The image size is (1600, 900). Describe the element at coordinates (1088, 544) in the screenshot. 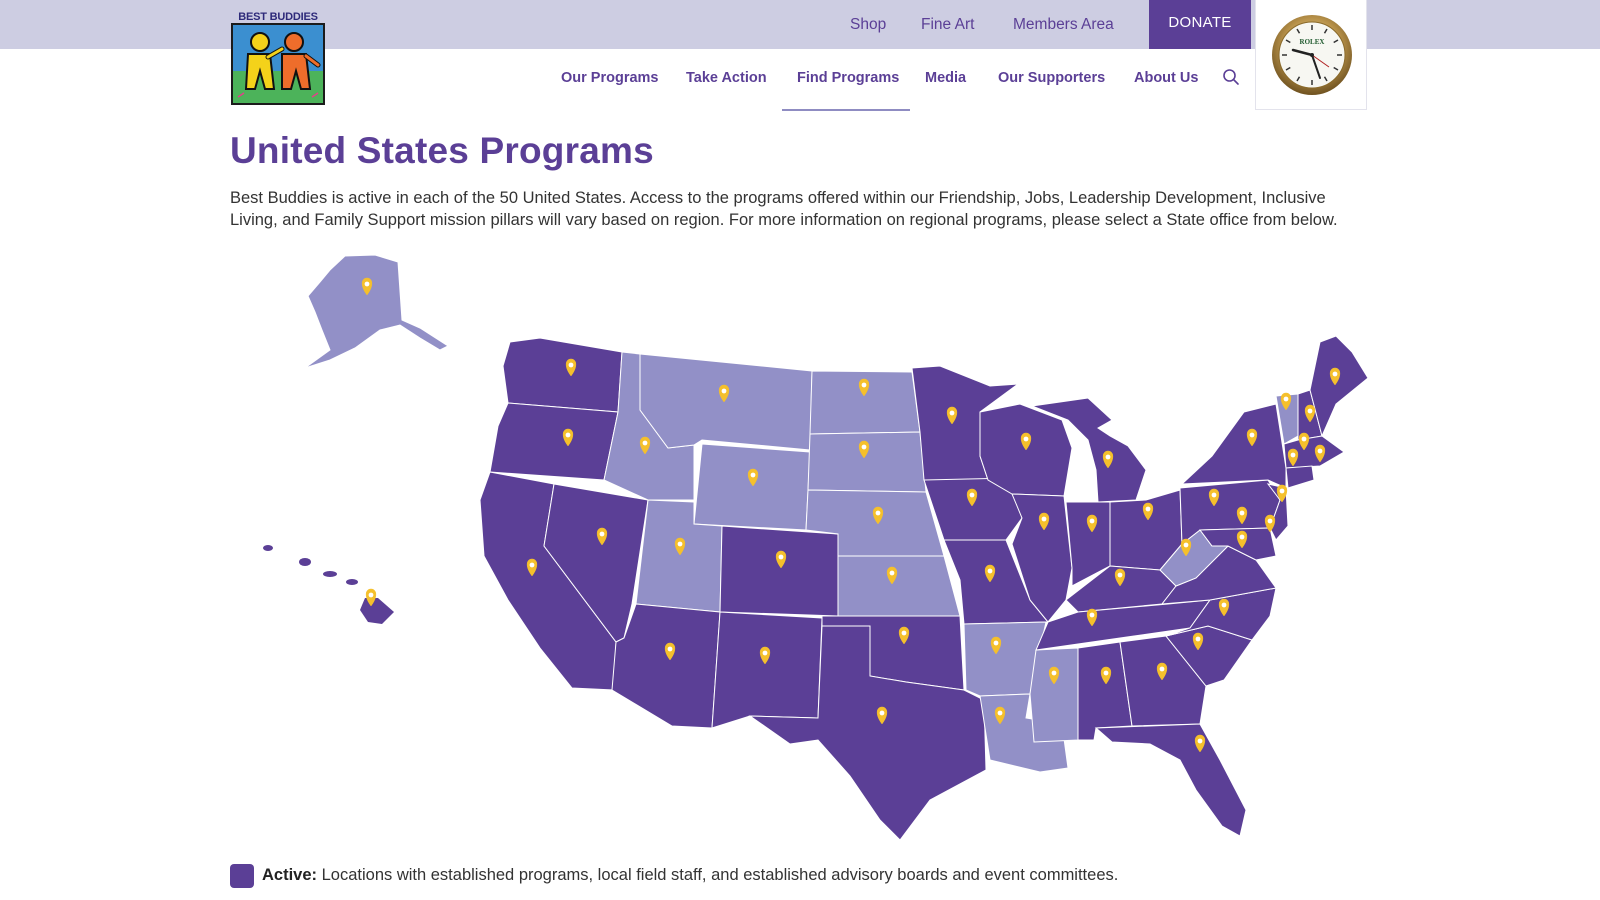

I see `state-indiana` at that location.